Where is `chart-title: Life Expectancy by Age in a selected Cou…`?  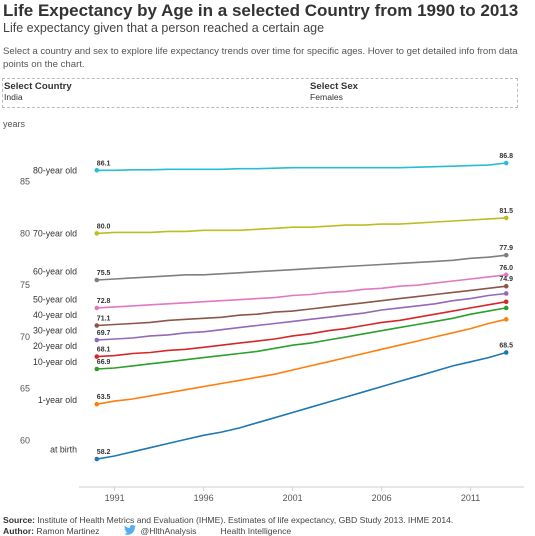 chart-title: Life Expectancy by Age in a selected Cou… is located at coordinates (261, 10).